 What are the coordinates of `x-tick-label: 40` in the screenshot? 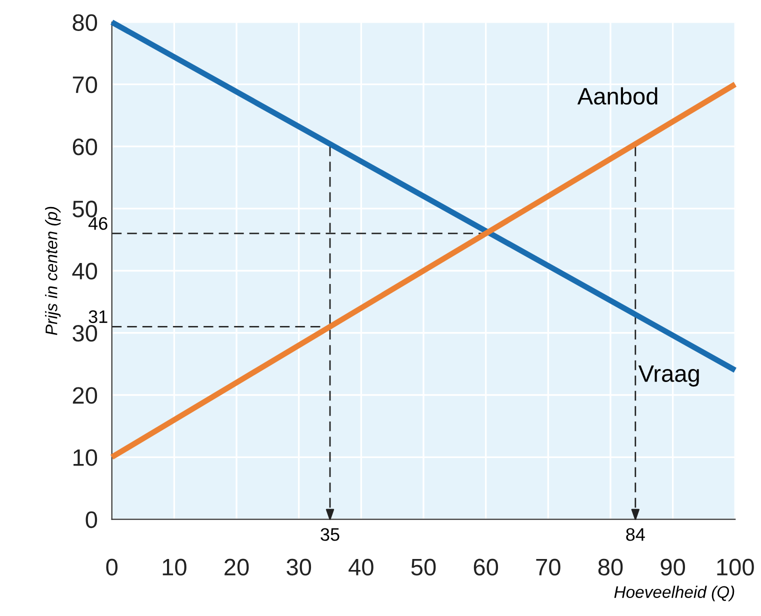 It's located at (361, 567).